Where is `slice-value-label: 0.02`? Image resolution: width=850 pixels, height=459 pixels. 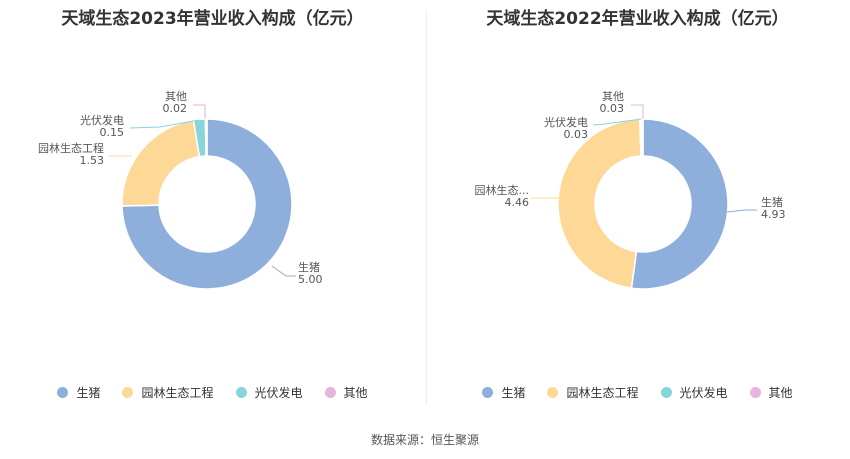
slice-value-label: 0.02 is located at coordinates (175, 108).